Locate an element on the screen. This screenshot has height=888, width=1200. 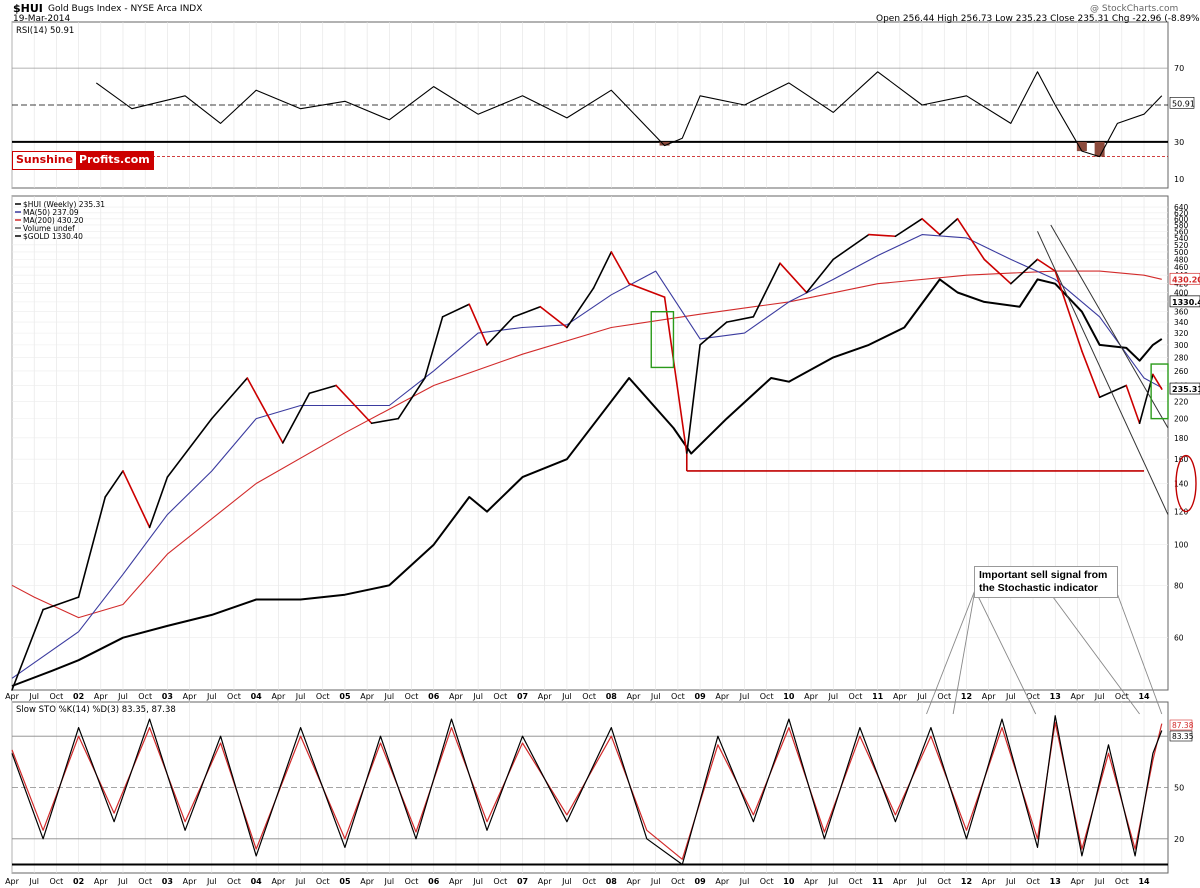
x-axis-bottom-tick-label: 10 is located at coordinates (789, 881).